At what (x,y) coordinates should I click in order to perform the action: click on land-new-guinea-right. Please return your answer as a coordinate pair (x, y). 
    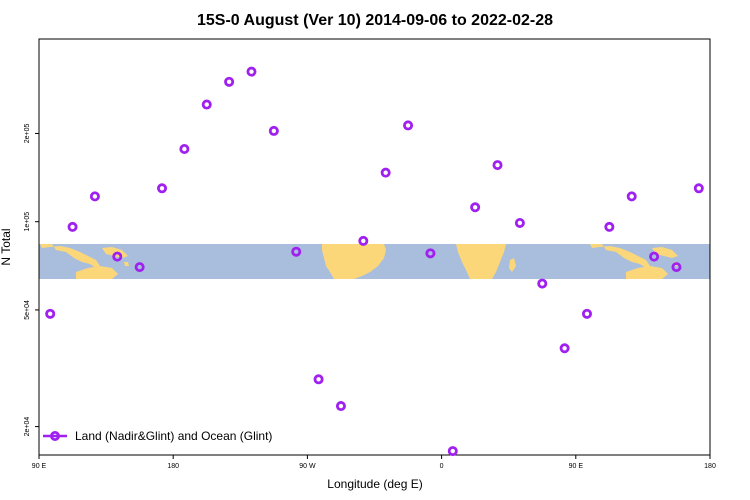
    Looking at the image, I should click on (665, 252).